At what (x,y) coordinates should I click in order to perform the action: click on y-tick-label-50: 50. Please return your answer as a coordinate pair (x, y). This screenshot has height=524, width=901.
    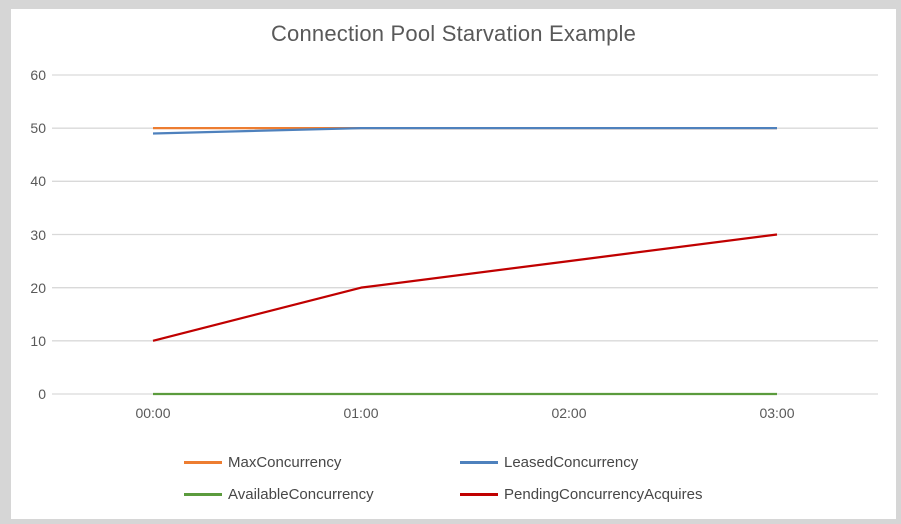
    Looking at the image, I should click on (38, 128).